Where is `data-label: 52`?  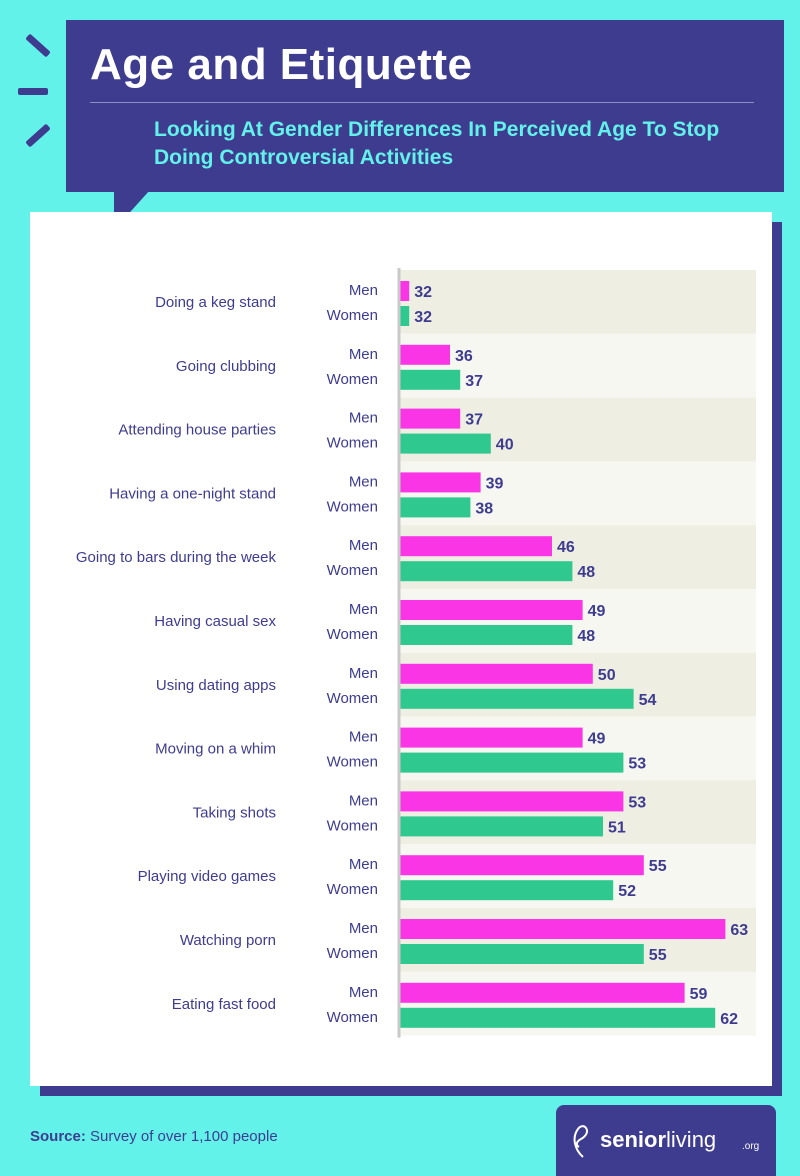 data-label: 52 is located at coordinates (627, 891).